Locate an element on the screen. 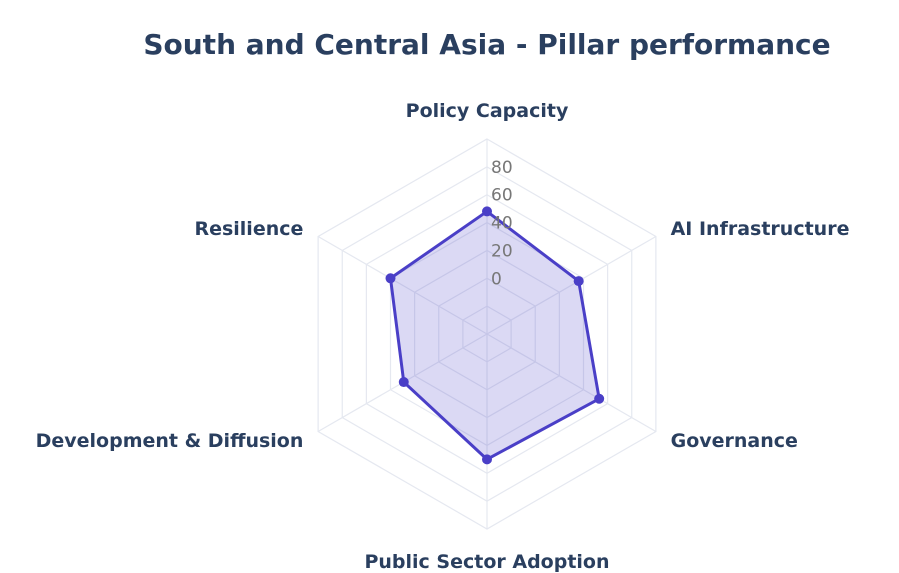 Image resolution: width=899 pixels, height=573 pixels. radial-tick-label: 60 is located at coordinates (502, 196).